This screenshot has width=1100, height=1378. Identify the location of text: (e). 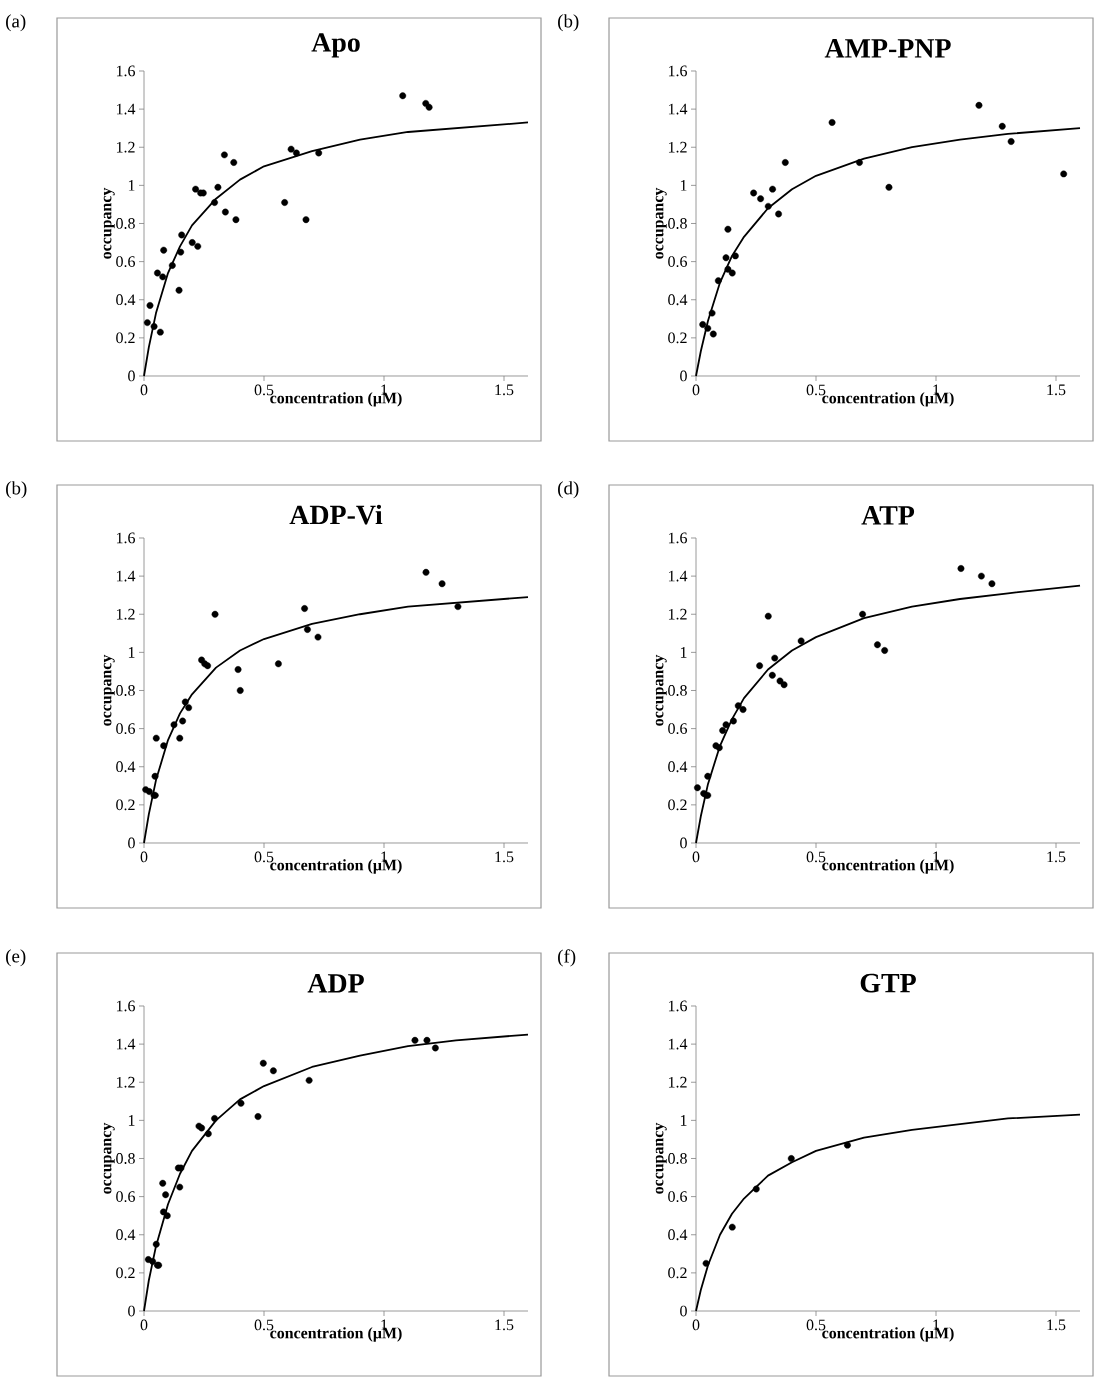
(16, 958).